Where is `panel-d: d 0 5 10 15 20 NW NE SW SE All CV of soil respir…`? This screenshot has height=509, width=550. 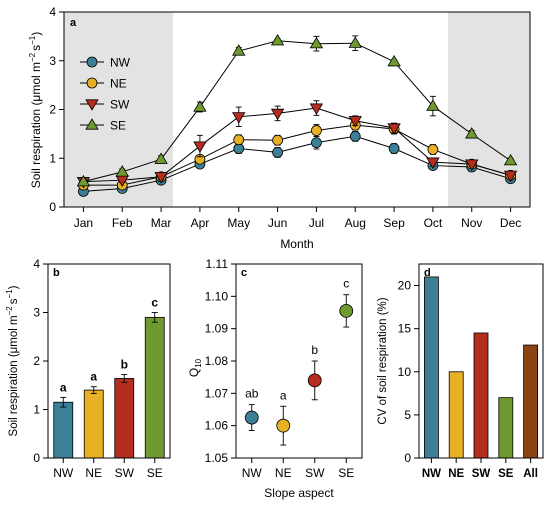 panel-d: d 0 5 10 15 20 NW NE SW SE All CV of soil respir… is located at coordinates (460, 371).